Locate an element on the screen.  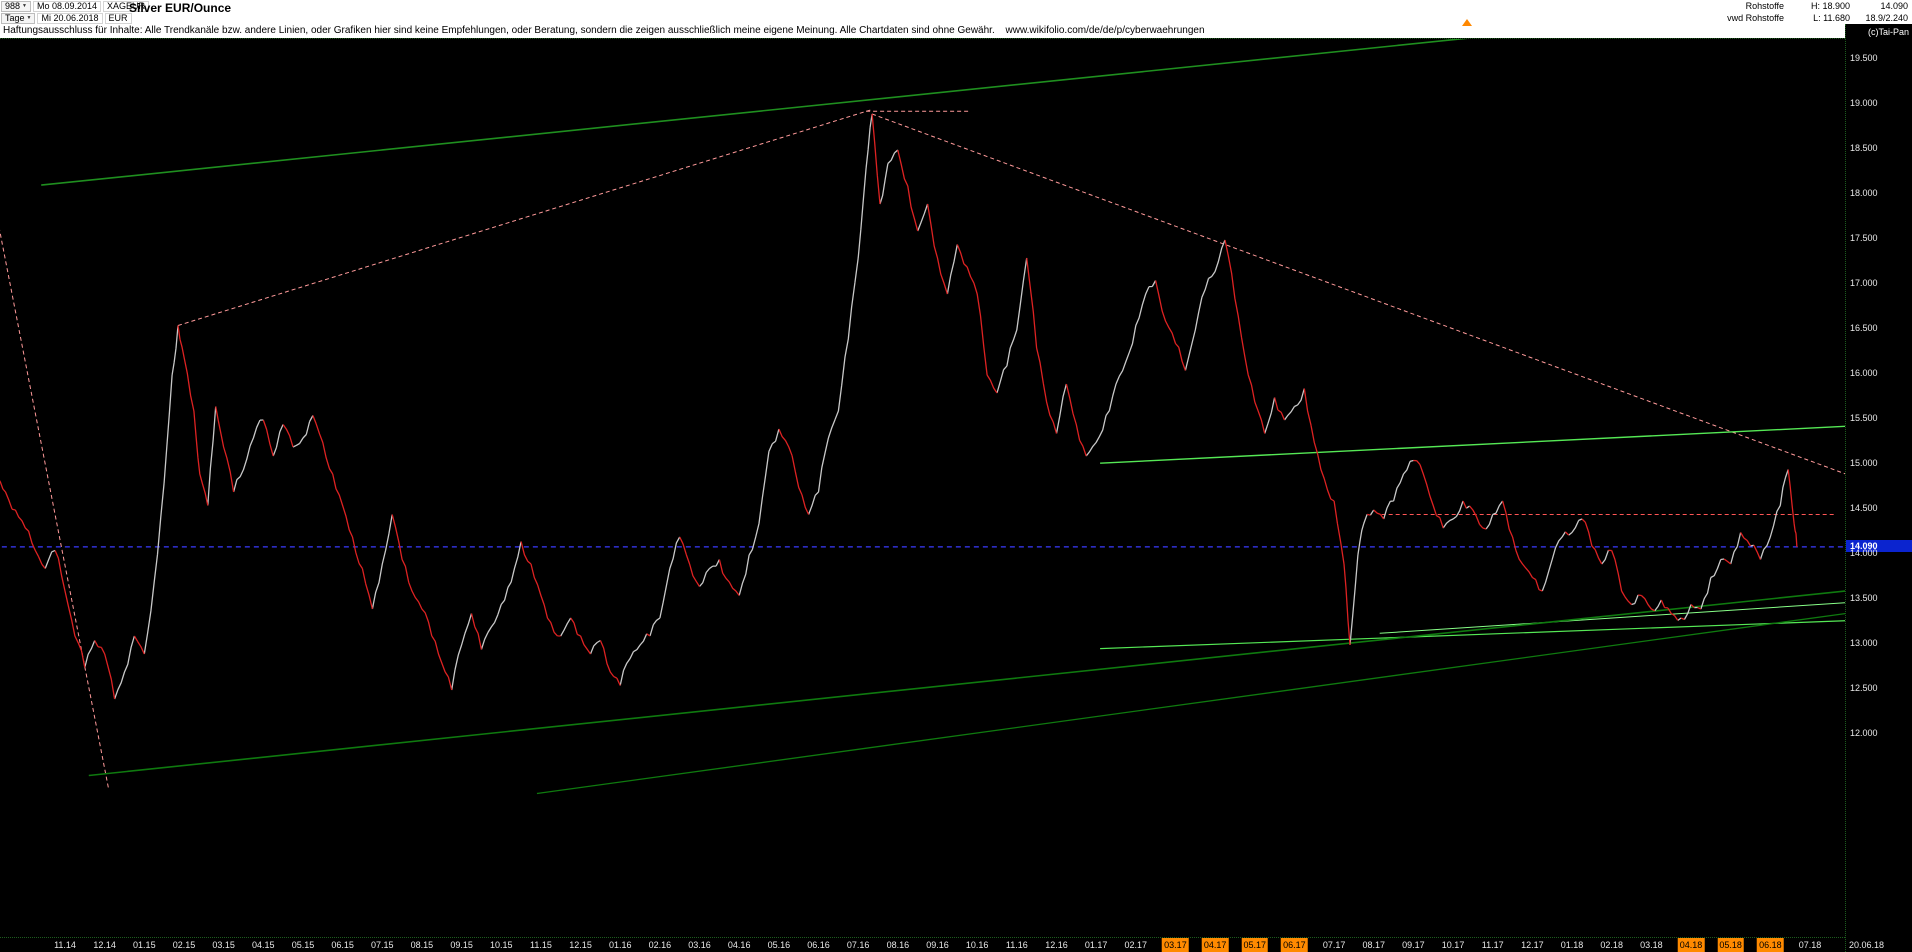
x-axis-label: 02.16 is located at coordinates (660, 945).